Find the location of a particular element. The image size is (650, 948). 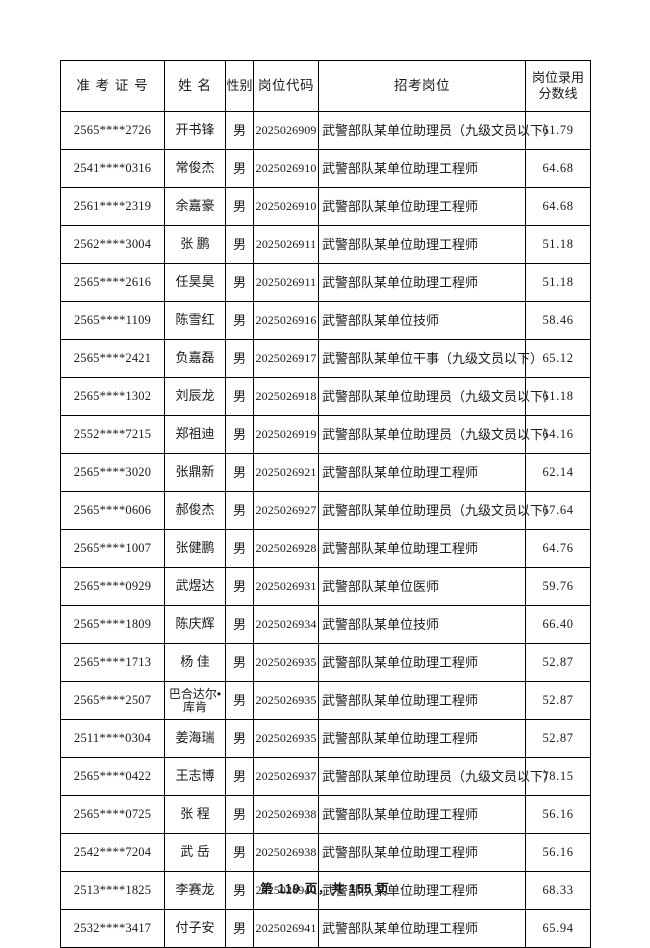

cell-post-code: 2025026909 is located at coordinates (286, 130).